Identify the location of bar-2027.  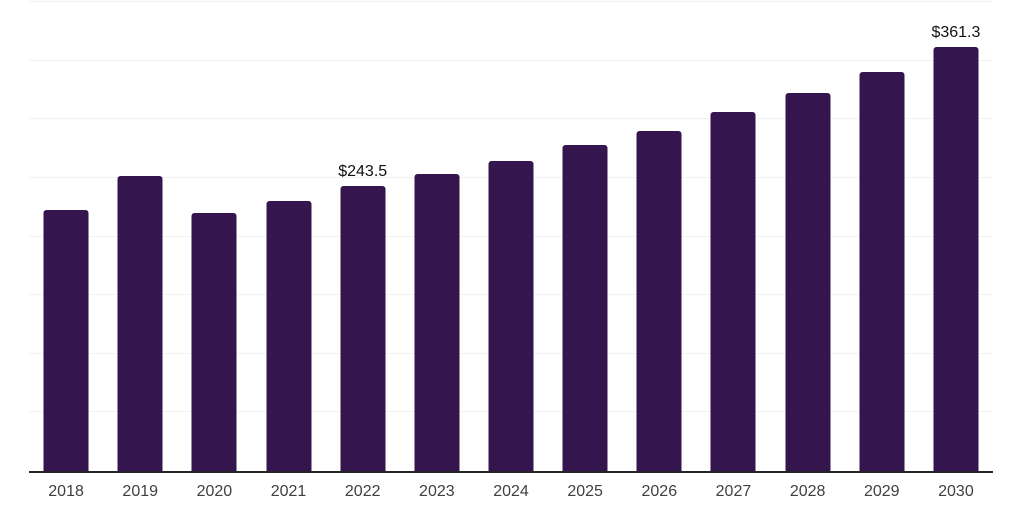
(733, 291).